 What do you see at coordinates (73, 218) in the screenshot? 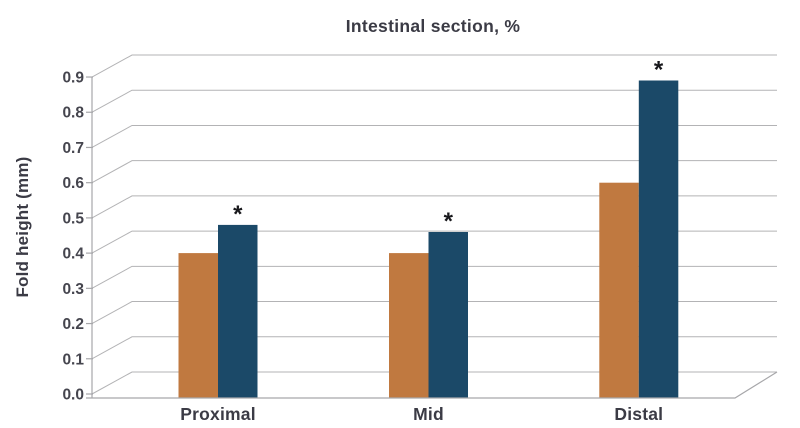
I see `y-tick-label: 0.5` at bounding box center [73, 218].